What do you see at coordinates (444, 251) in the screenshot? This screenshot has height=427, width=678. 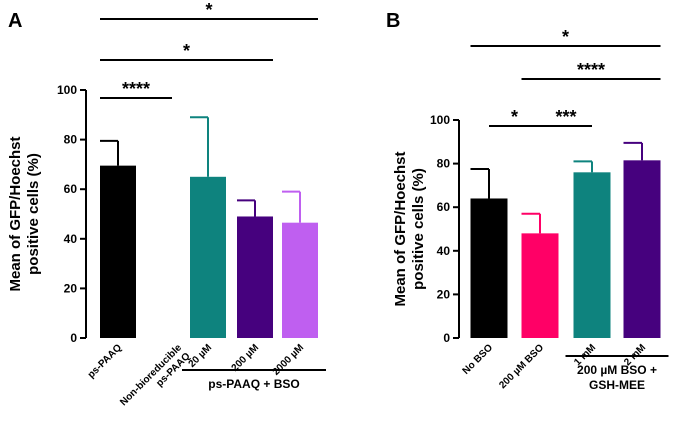 I see `y-tick-label-b: 40` at bounding box center [444, 251].